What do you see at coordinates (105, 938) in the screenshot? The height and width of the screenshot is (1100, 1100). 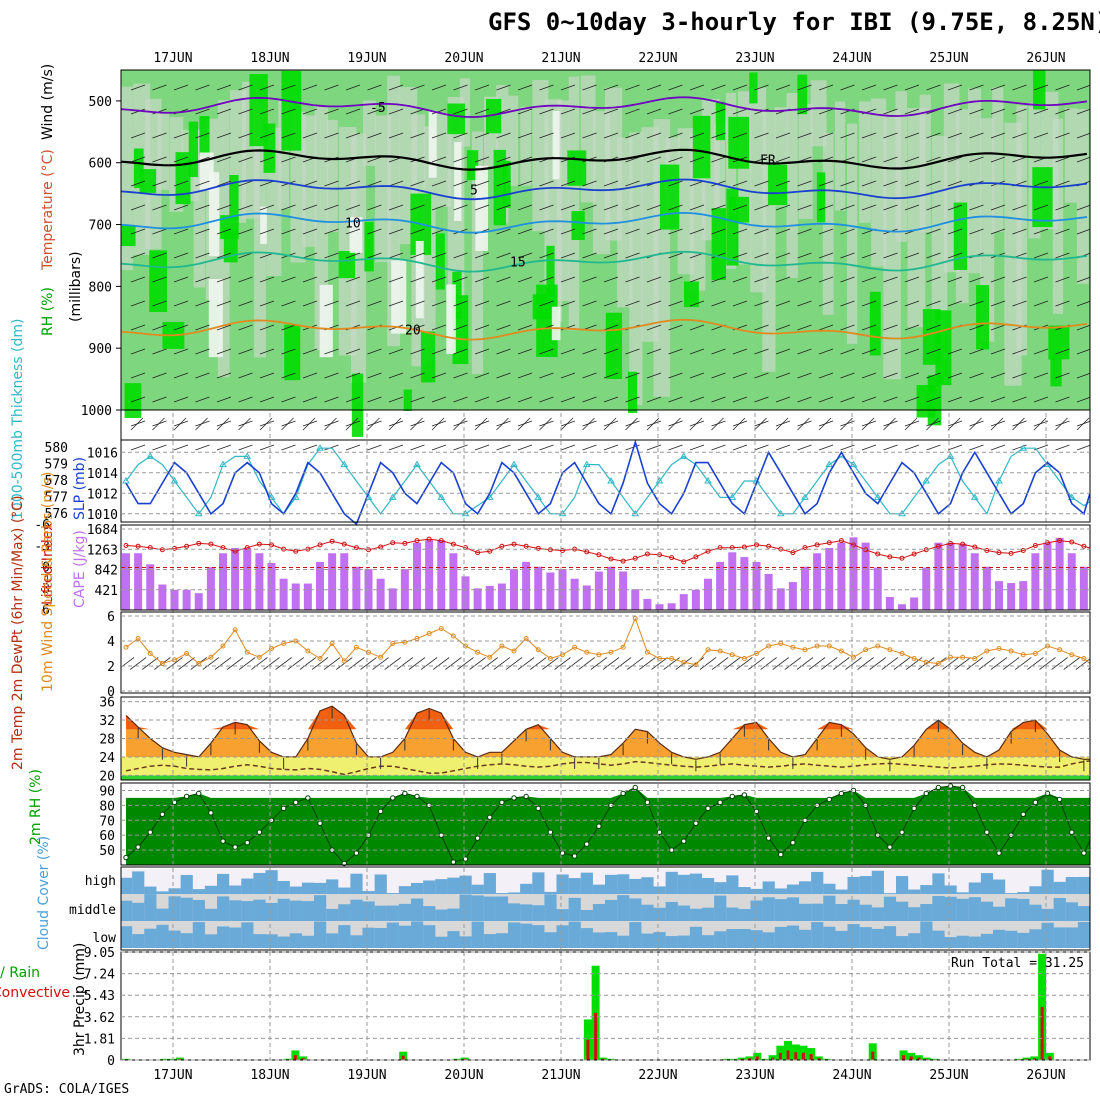 I see `cloud-level-low: low` at bounding box center [105, 938].